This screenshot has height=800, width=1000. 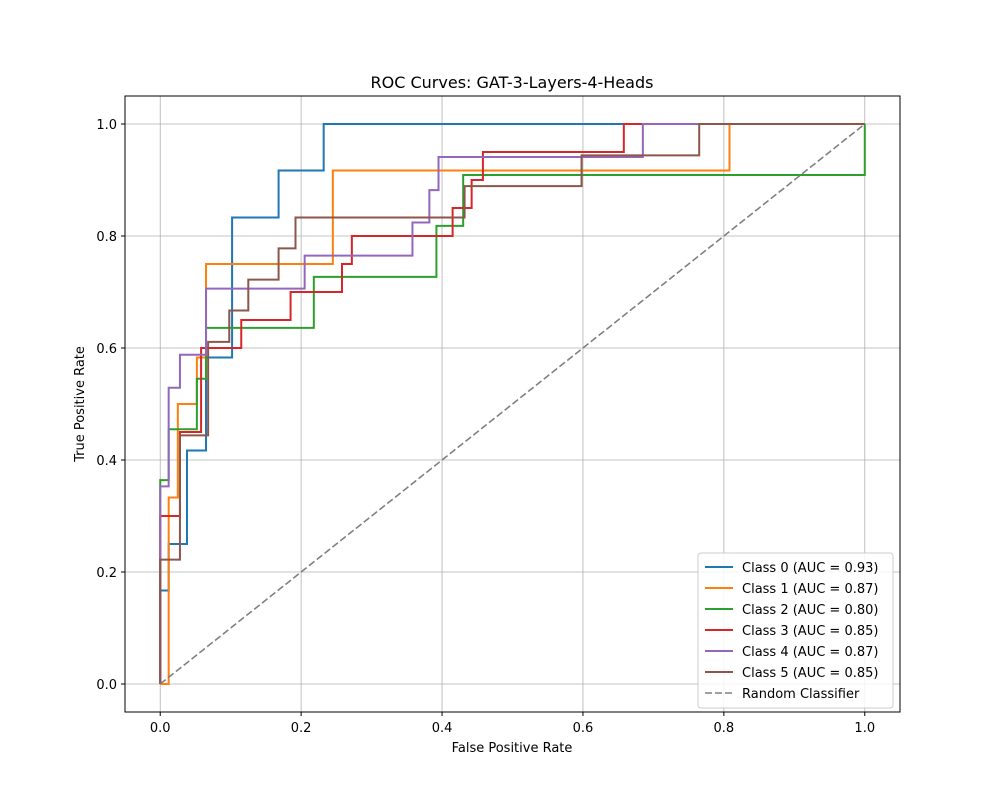 I want to click on legend-label: Class 0 (AUC = 0.93), so click(x=810, y=568).